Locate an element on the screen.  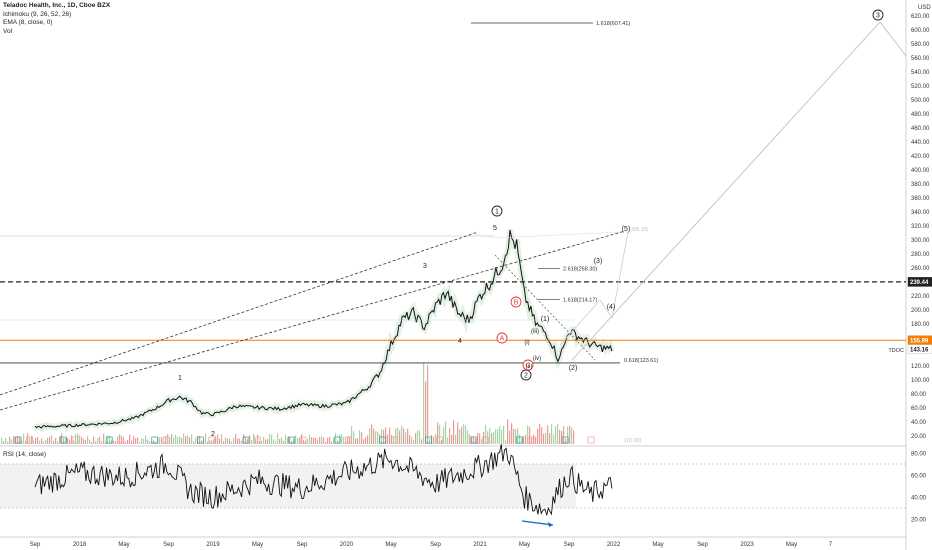
rsi-tick-label: 80.00 is located at coordinates (919, 455).